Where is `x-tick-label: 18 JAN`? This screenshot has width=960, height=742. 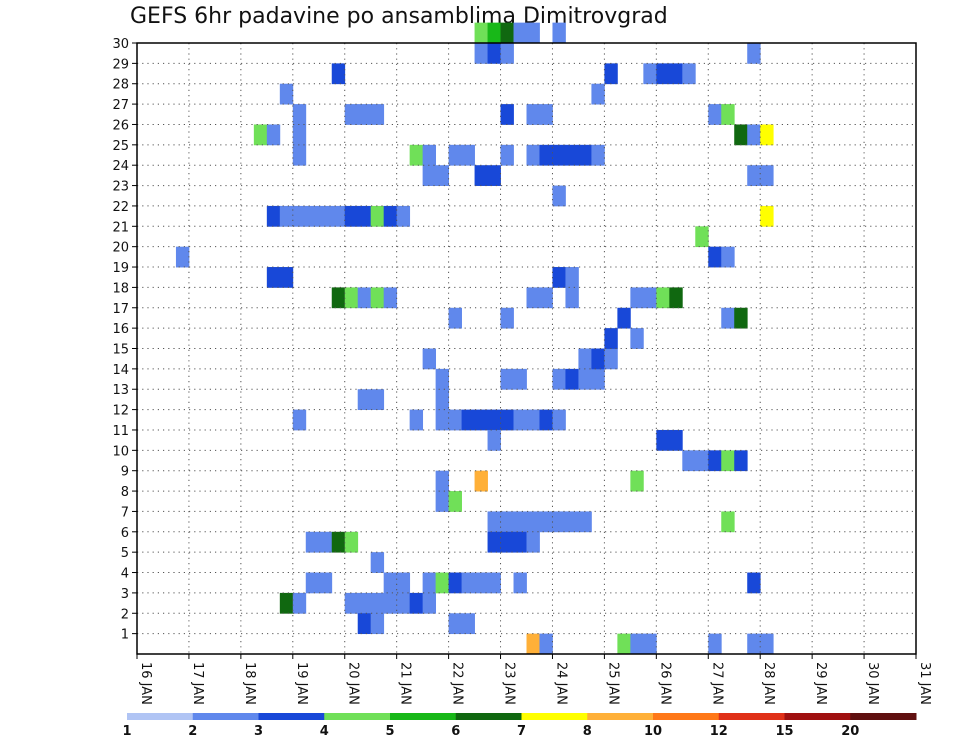 x-tick-label: 18 JAN is located at coordinates (249, 683).